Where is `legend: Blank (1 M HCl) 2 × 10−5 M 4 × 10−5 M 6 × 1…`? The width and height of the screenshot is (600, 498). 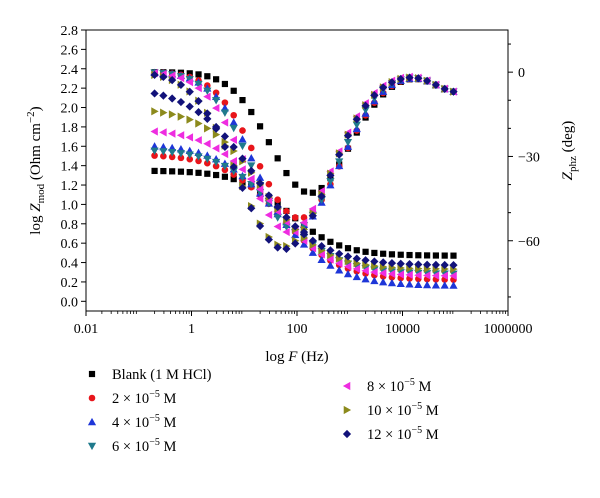 legend: Blank (1 M HCl) 2 × 10−5 M 4 × 10−5 M 6 × 1… is located at coordinates (263, 411).